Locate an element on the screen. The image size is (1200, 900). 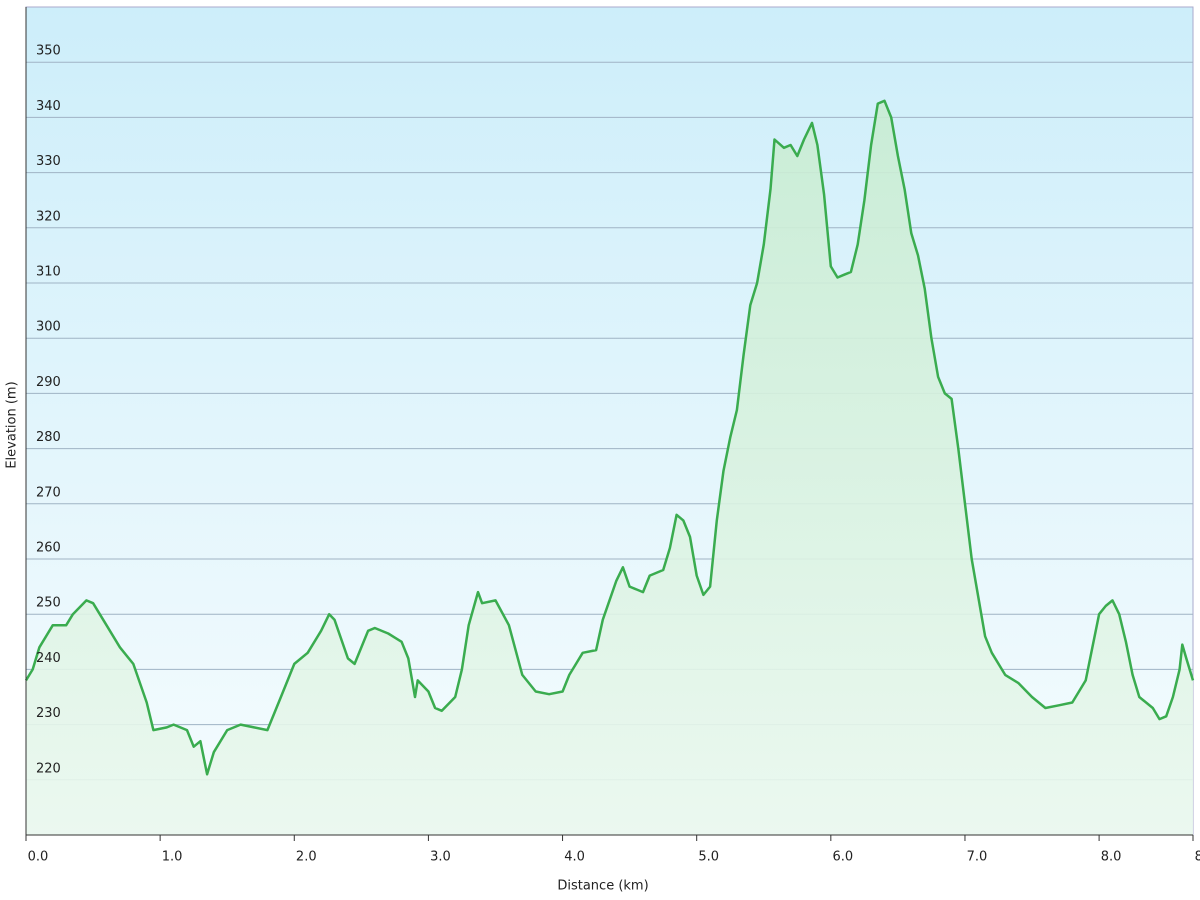
y-tick-label: 290 is located at coordinates (48, 382).